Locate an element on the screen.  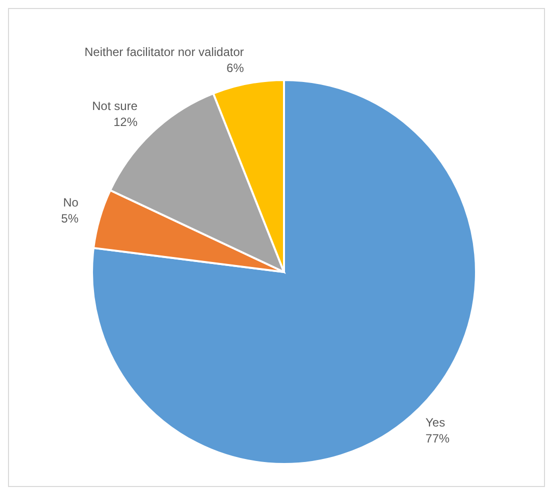
slice-label: Not sure is located at coordinates (115, 106).